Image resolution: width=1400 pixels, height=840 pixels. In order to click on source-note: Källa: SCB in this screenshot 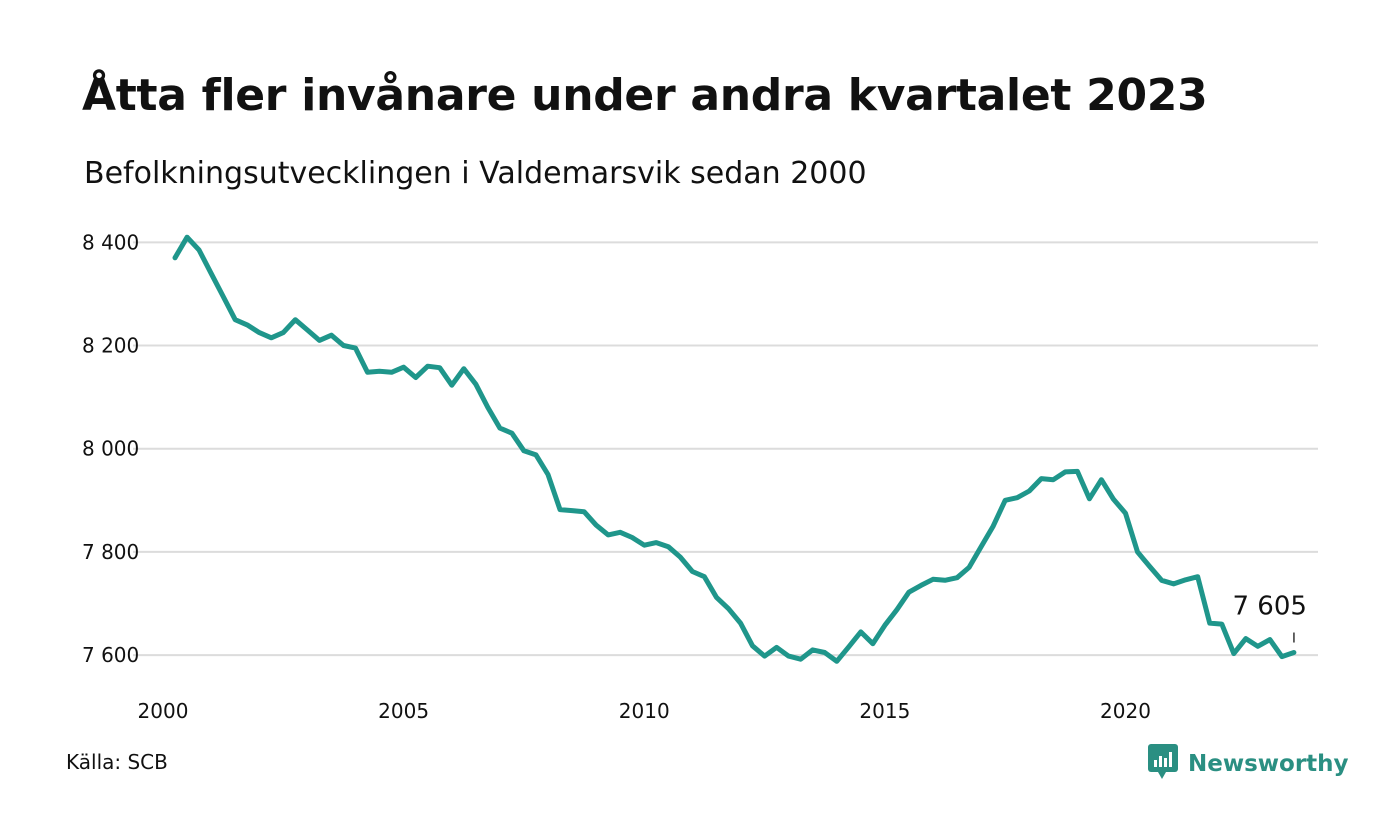, I will do `click(117, 762)`.